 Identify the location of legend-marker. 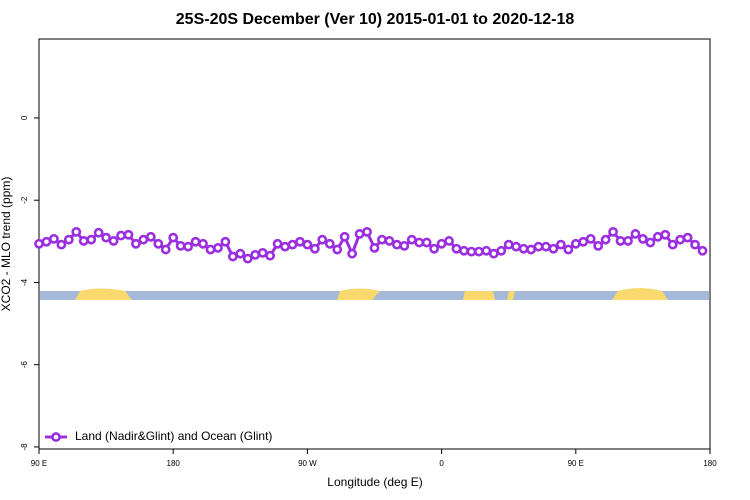
(56, 437).